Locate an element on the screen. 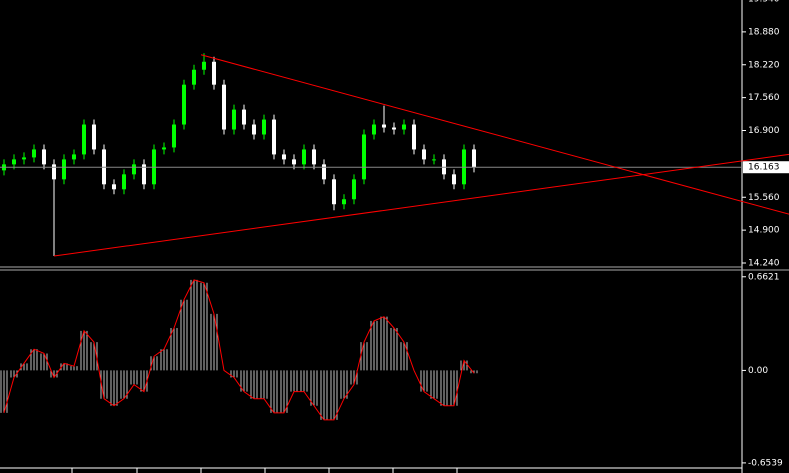 The image size is (789, 473). time-ticks is located at coordinates (264, 470).